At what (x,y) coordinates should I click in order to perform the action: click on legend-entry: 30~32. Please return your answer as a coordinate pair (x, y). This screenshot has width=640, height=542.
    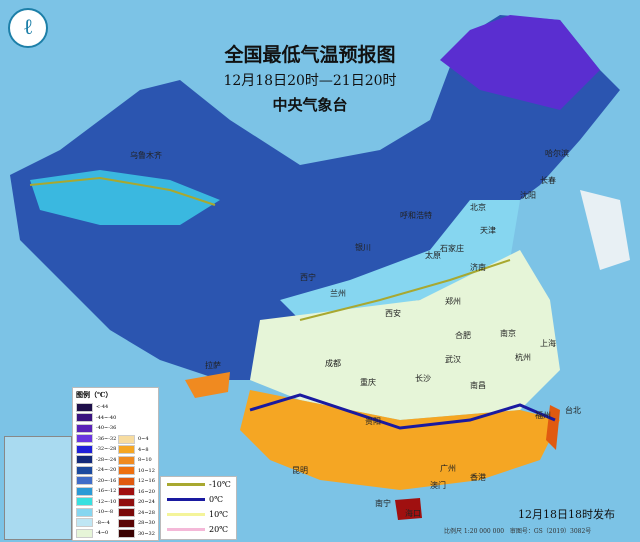
    Looking at the image, I should click on (136, 534).